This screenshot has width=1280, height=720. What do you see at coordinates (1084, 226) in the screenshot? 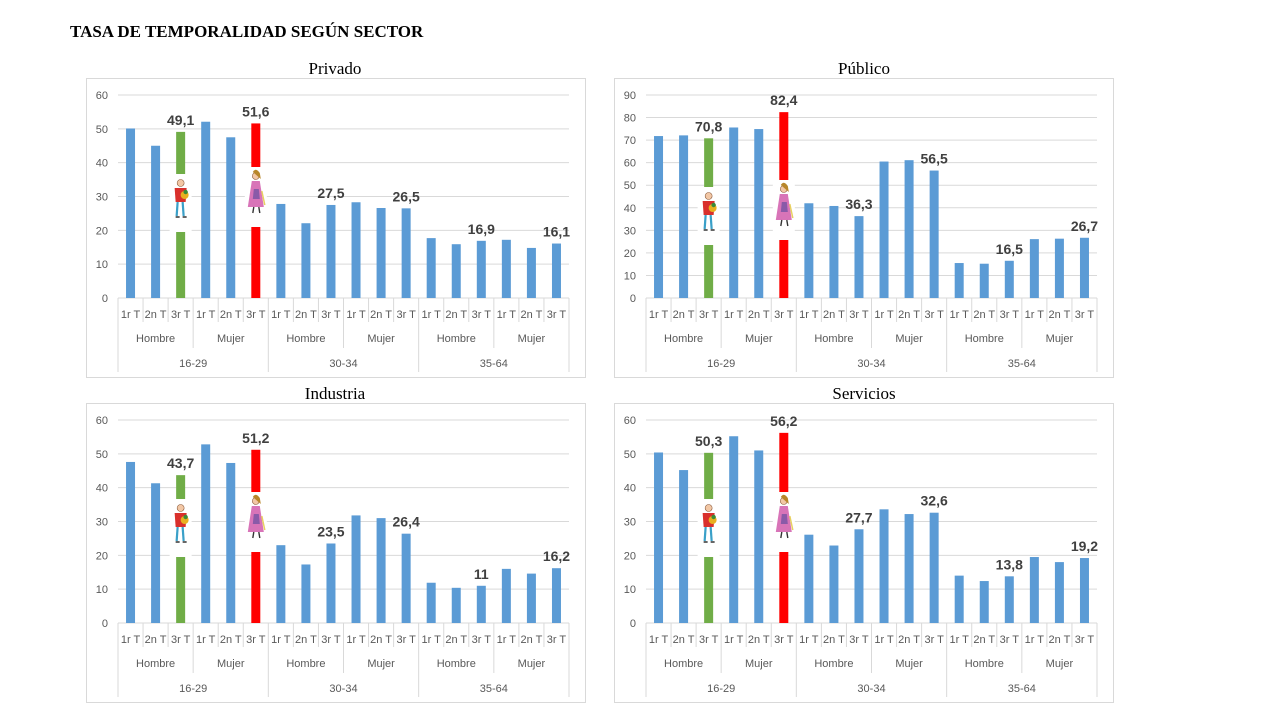
I see `data-label: 26,7` at bounding box center [1084, 226].